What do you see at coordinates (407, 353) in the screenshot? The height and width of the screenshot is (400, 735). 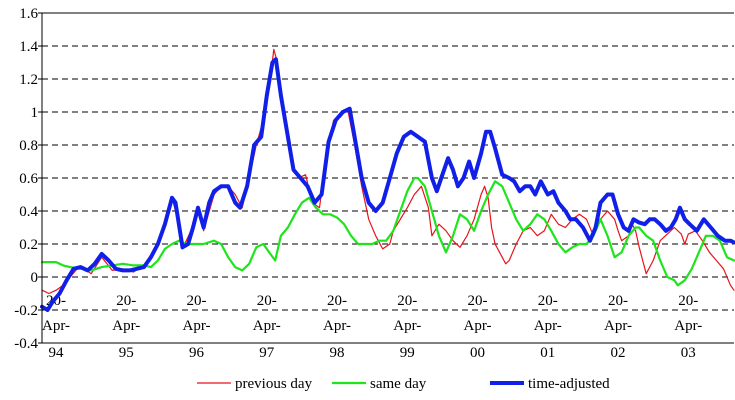 I see `x-tick-label-year: 99` at bounding box center [407, 353].